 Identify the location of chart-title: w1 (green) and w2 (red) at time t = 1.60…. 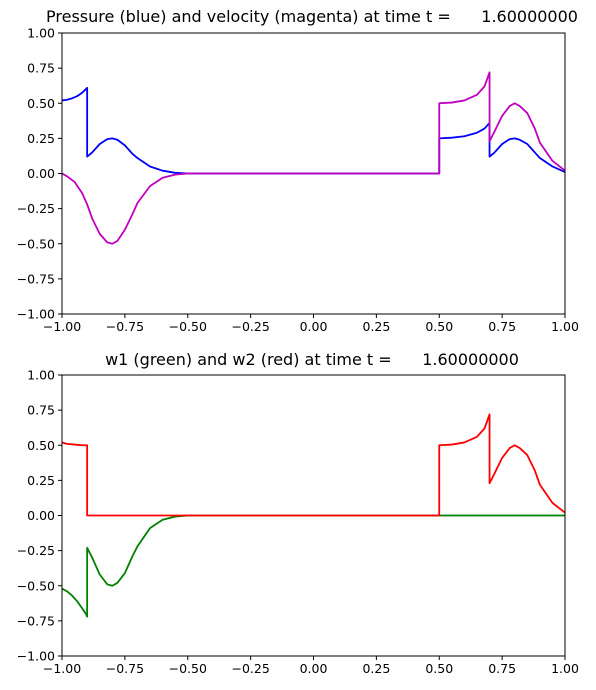
(312, 359).